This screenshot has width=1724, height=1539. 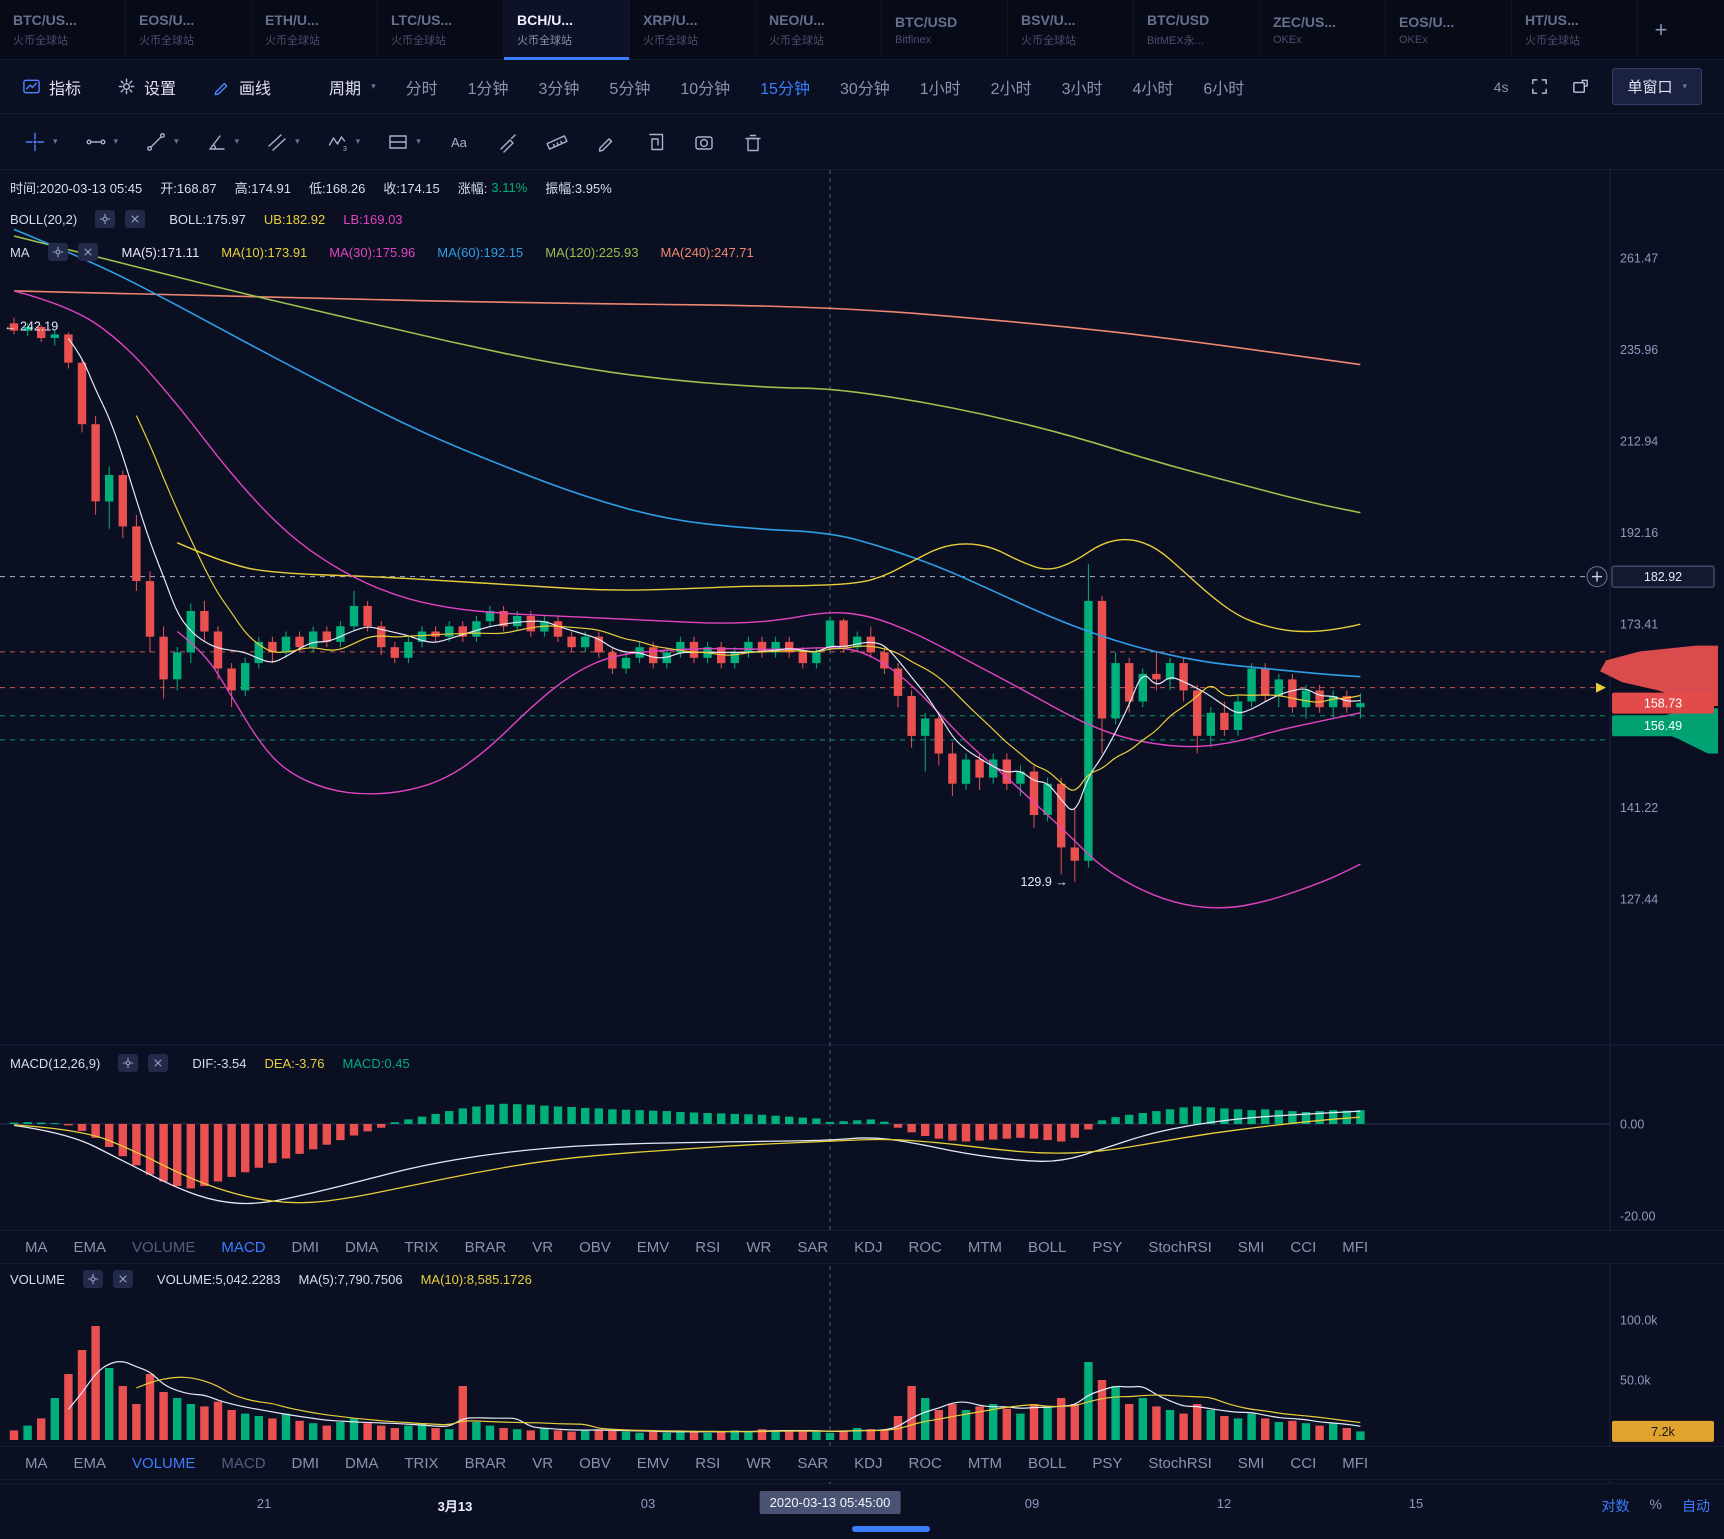 What do you see at coordinates (421, 1247) in the screenshot?
I see `indicator-tab-trix-row1: TRIX` at bounding box center [421, 1247].